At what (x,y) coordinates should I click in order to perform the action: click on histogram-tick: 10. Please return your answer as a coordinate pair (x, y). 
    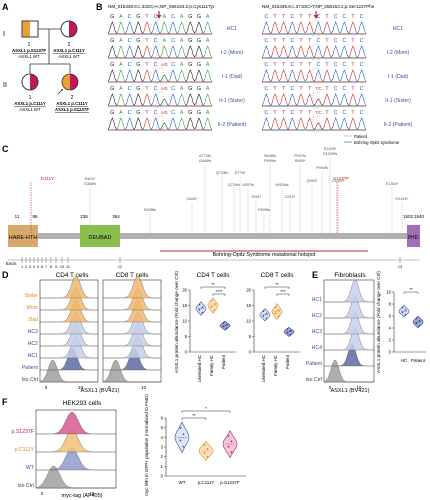
    Looking at the image, I should click on (144, 387).